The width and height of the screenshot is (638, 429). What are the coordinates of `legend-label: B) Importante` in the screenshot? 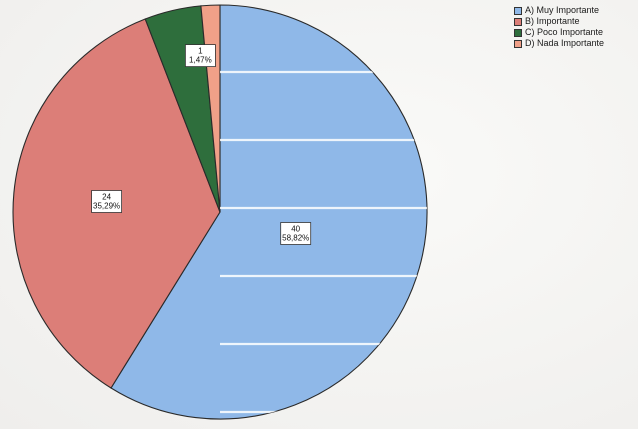 It's located at (552, 21).